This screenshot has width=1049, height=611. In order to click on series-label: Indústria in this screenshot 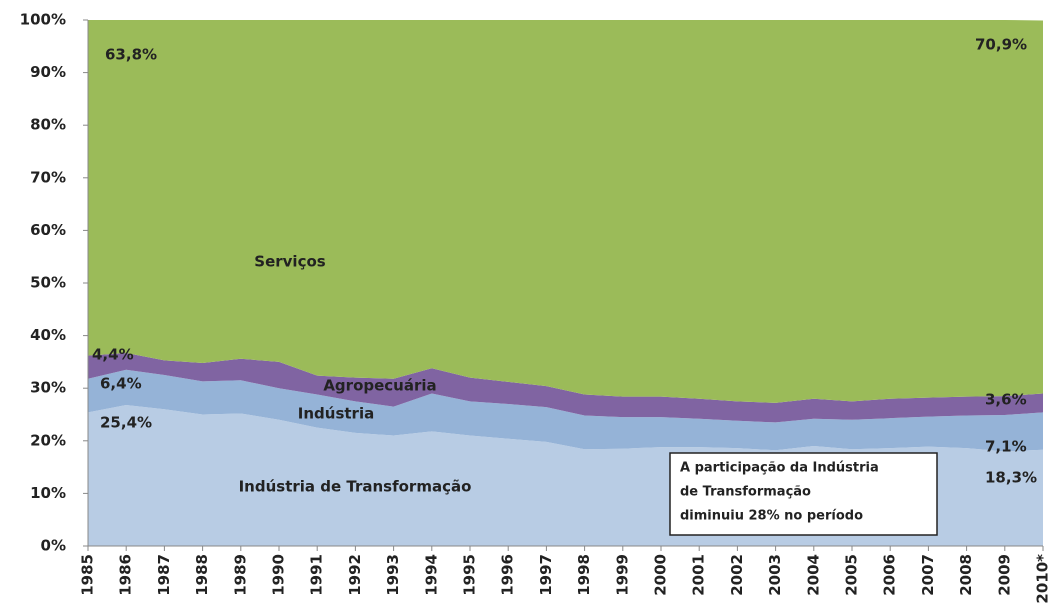, I will do `click(336, 414)`.